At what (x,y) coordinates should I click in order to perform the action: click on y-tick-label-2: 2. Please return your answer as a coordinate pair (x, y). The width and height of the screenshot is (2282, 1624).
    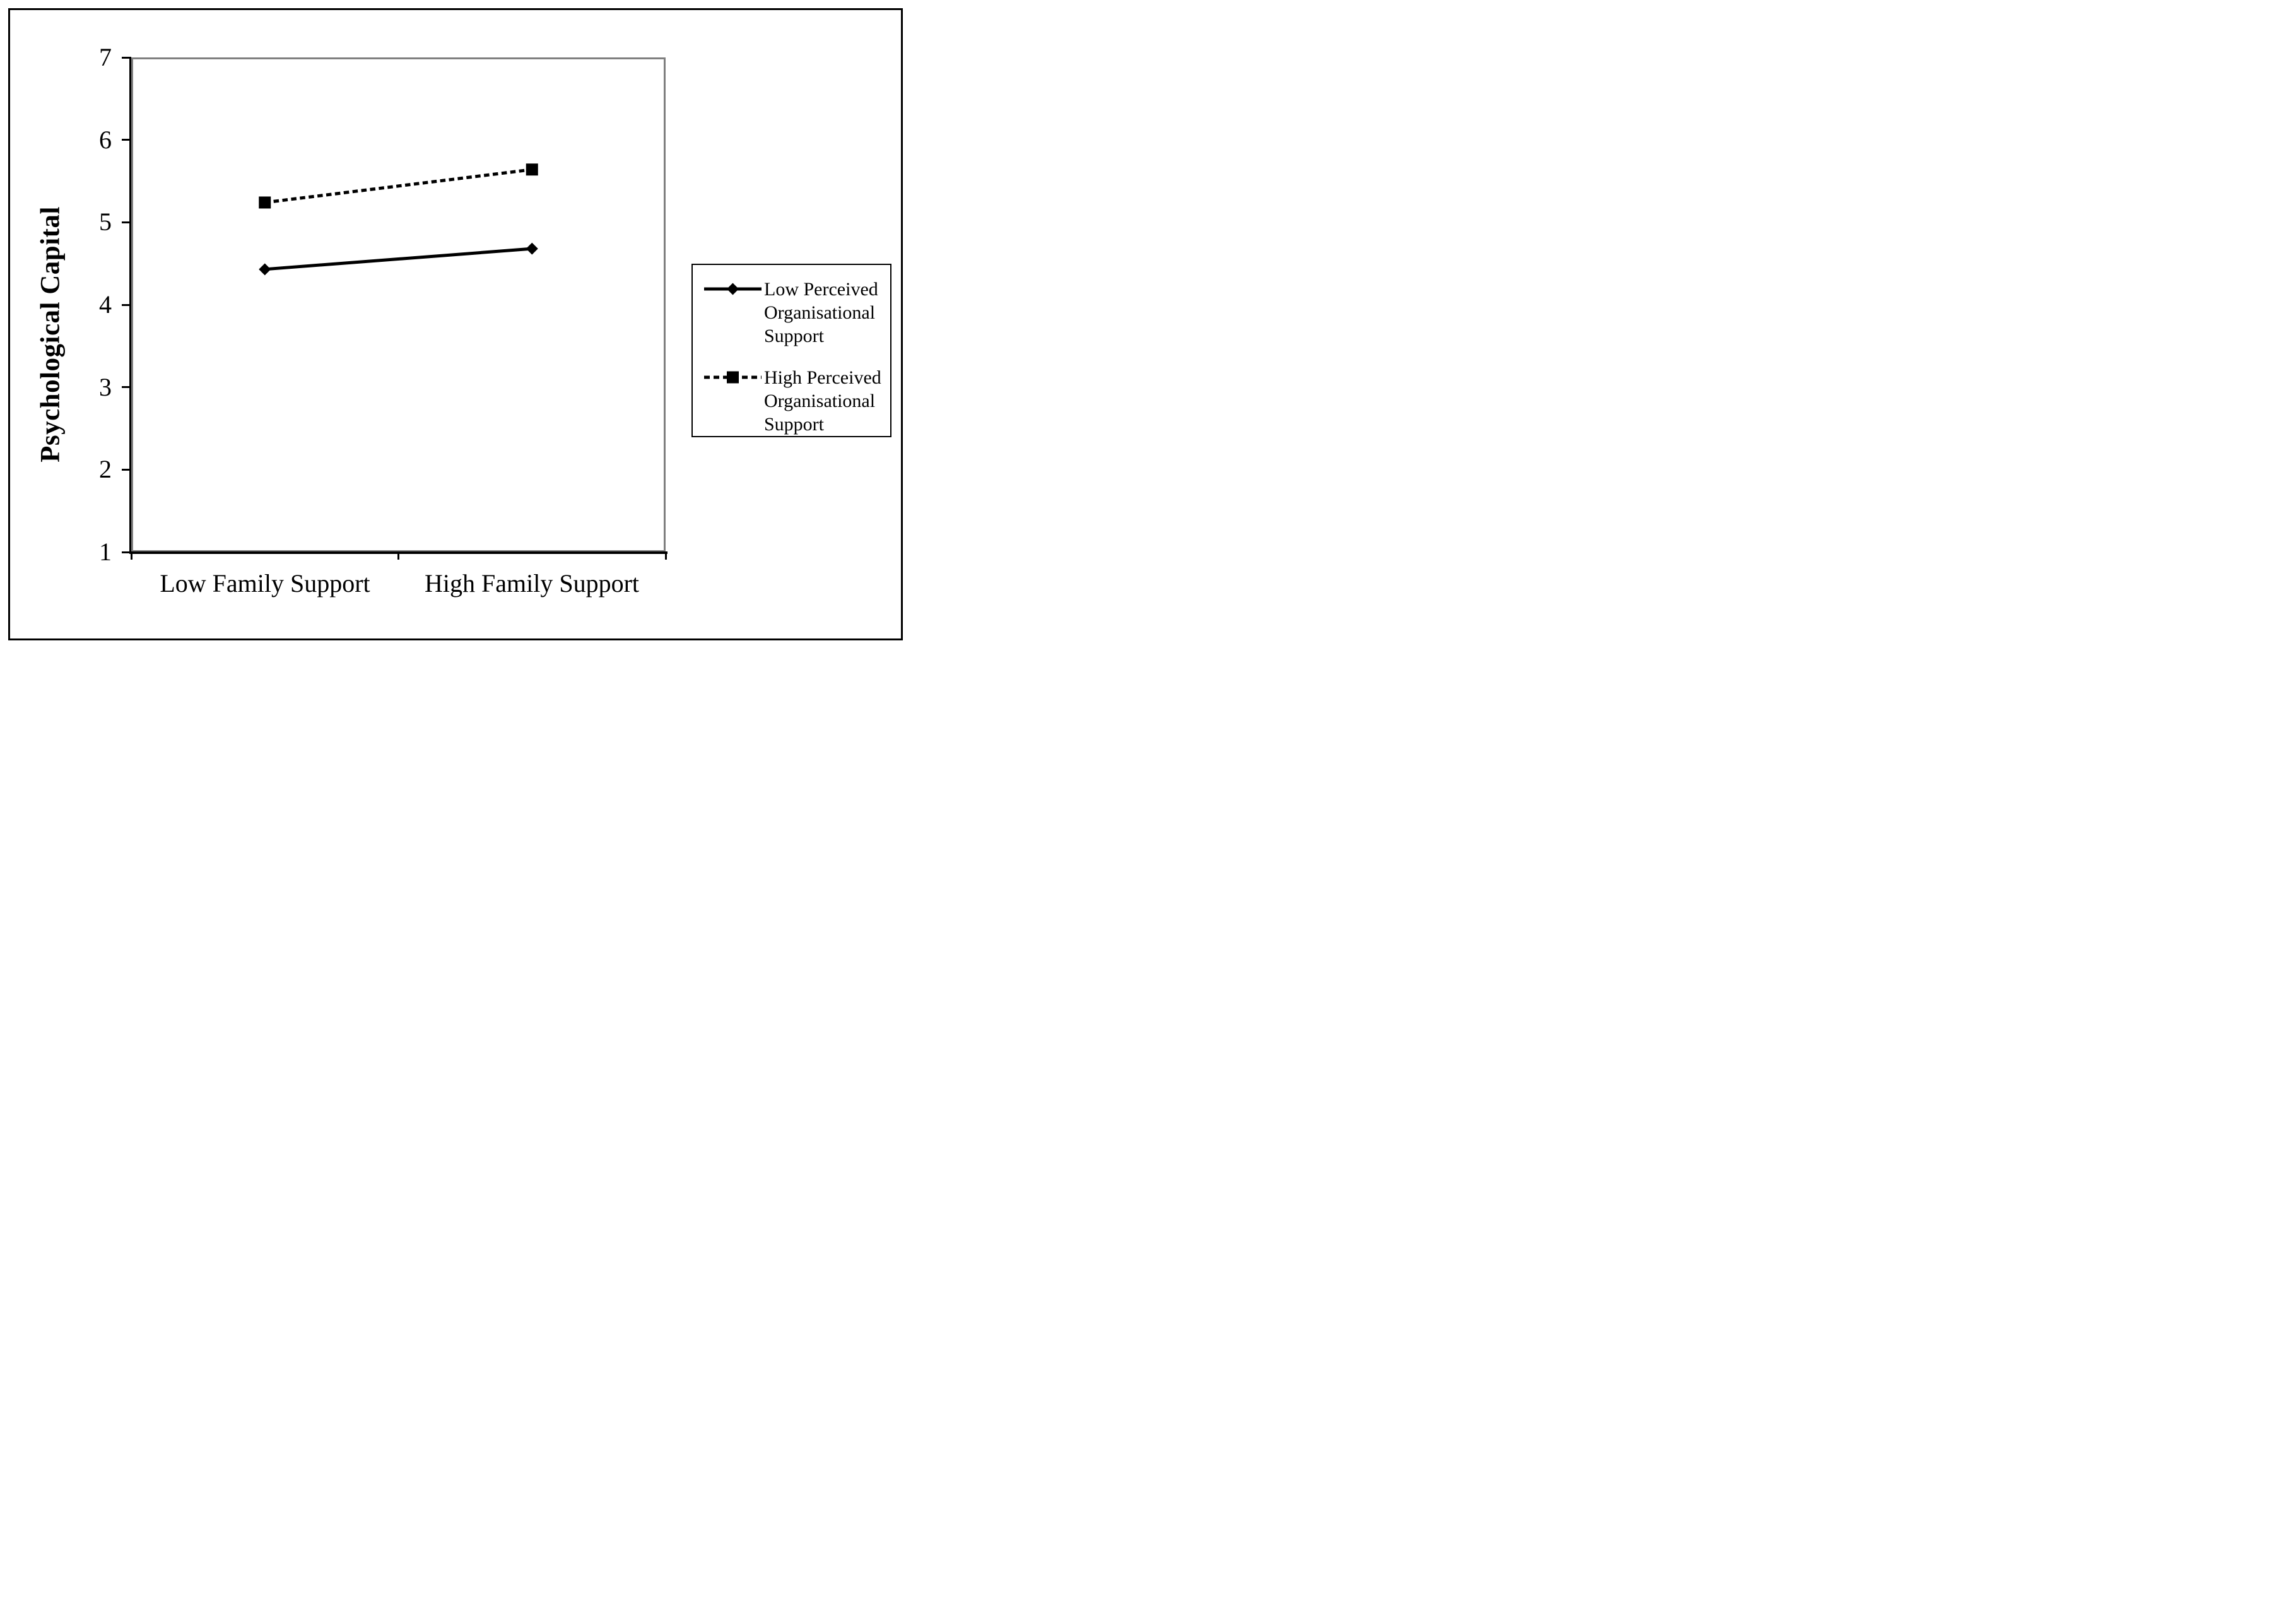
    Looking at the image, I should click on (105, 469).